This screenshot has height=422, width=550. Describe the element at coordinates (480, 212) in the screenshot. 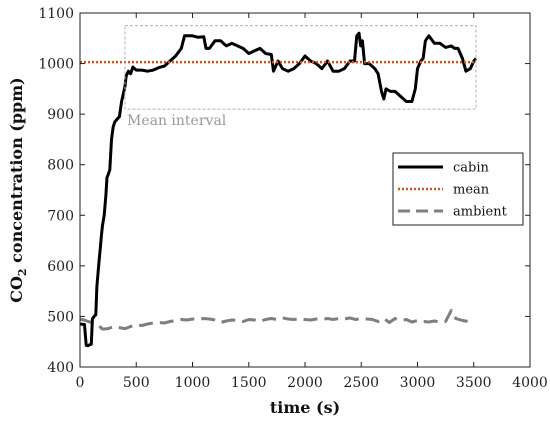

I see `legend-label-ambient: ambient` at that location.